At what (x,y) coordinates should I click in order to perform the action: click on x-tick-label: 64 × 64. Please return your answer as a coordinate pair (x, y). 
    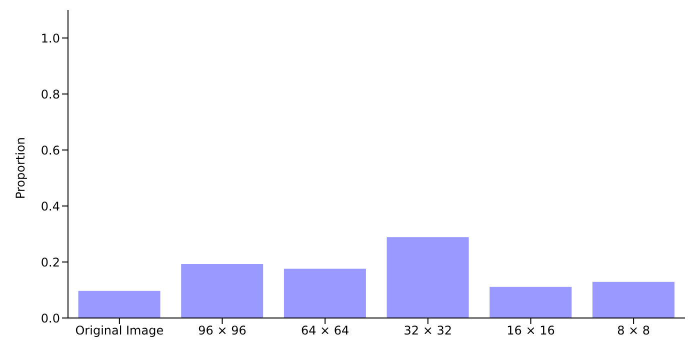
    Looking at the image, I should click on (325, 331).